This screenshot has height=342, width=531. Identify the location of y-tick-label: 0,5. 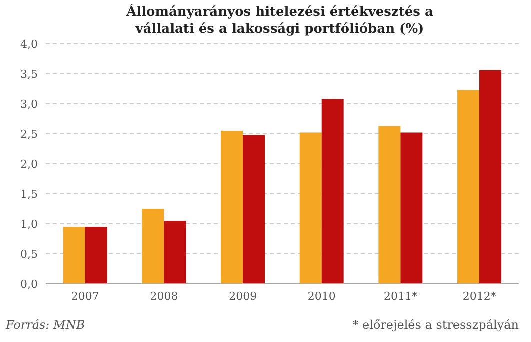
(29, 254).